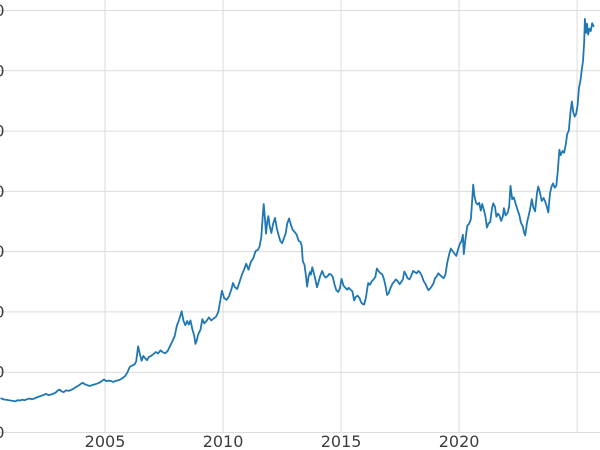 The width and height of the screenshot is (600, 450). Describe the element at coordinates (341, 441) in the screenshot. I see `x-tick-label: 2015` at that location.